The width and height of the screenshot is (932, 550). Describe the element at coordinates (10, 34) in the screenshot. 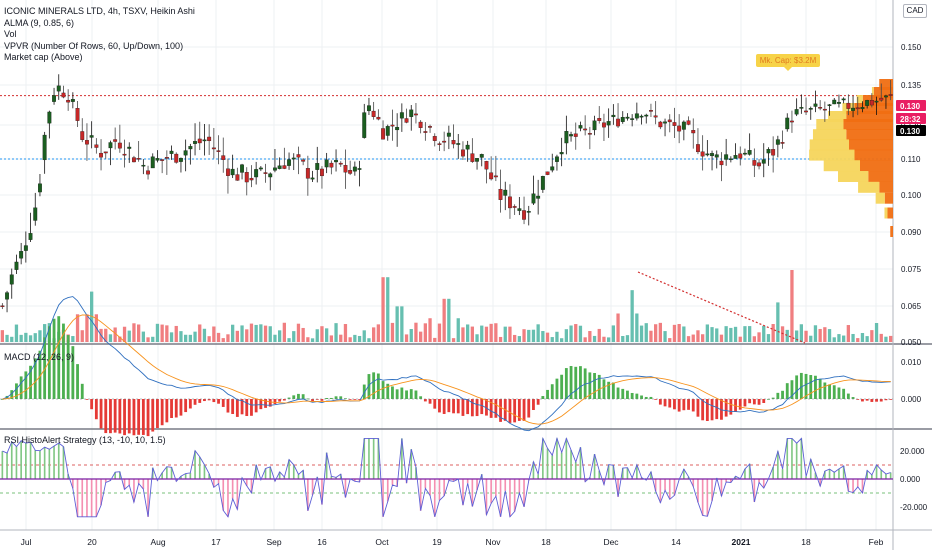

I see `legend-vol: Vol` at that location.